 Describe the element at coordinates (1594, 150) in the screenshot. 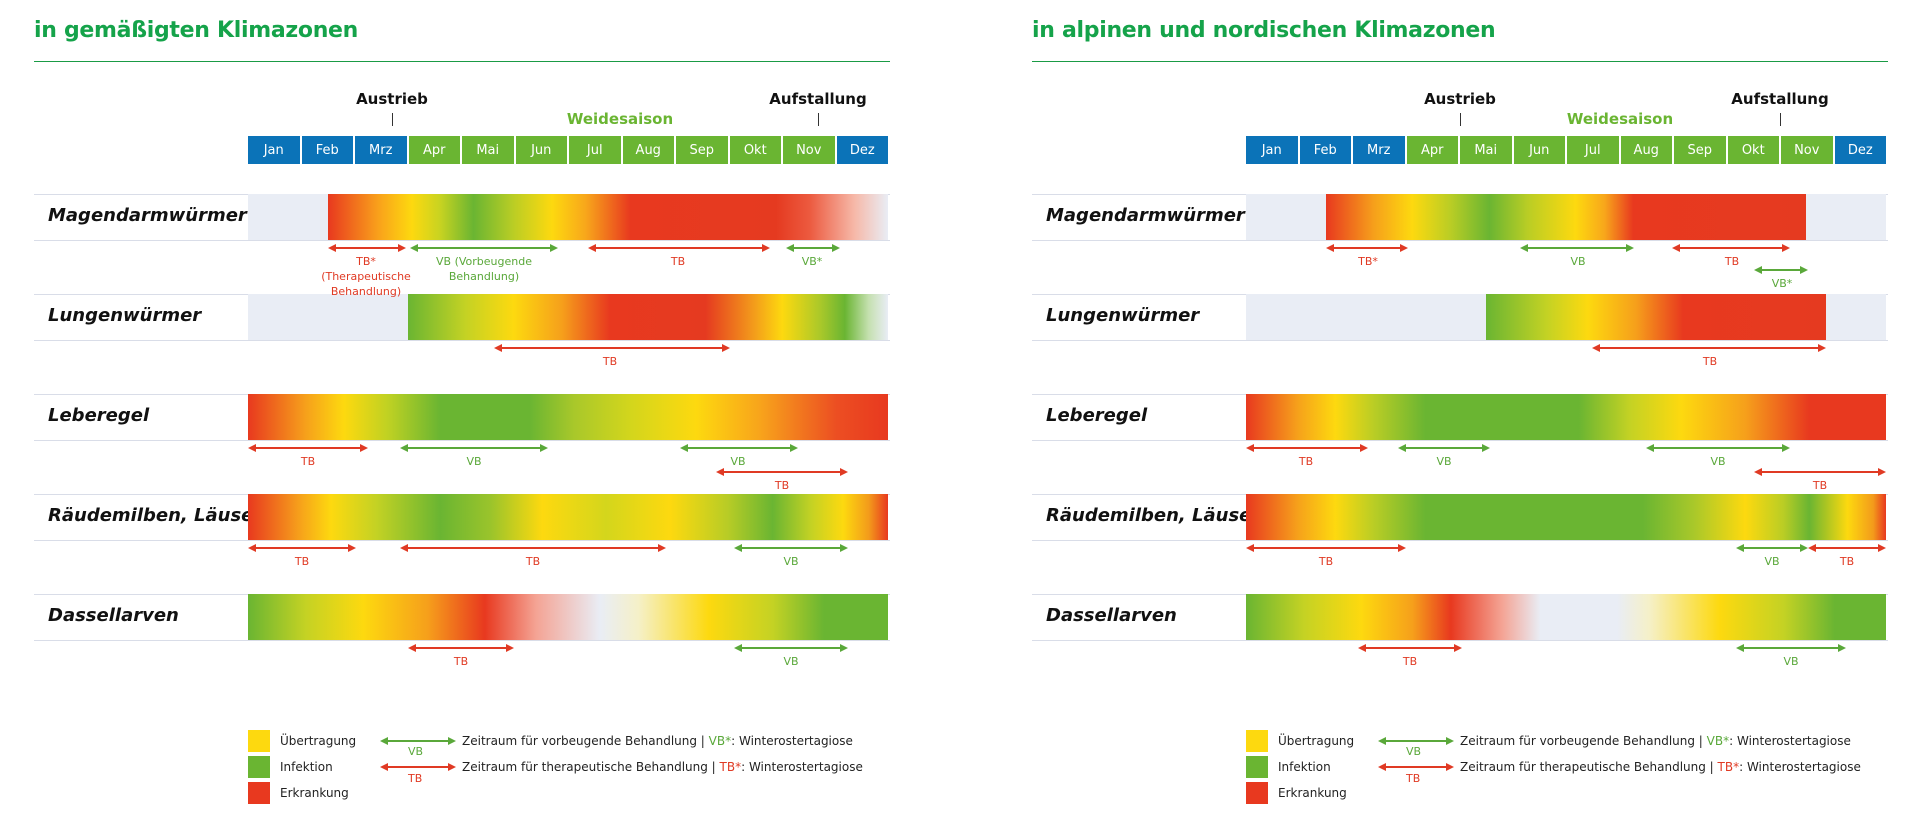

I see `month-jul: Jul` at that location.